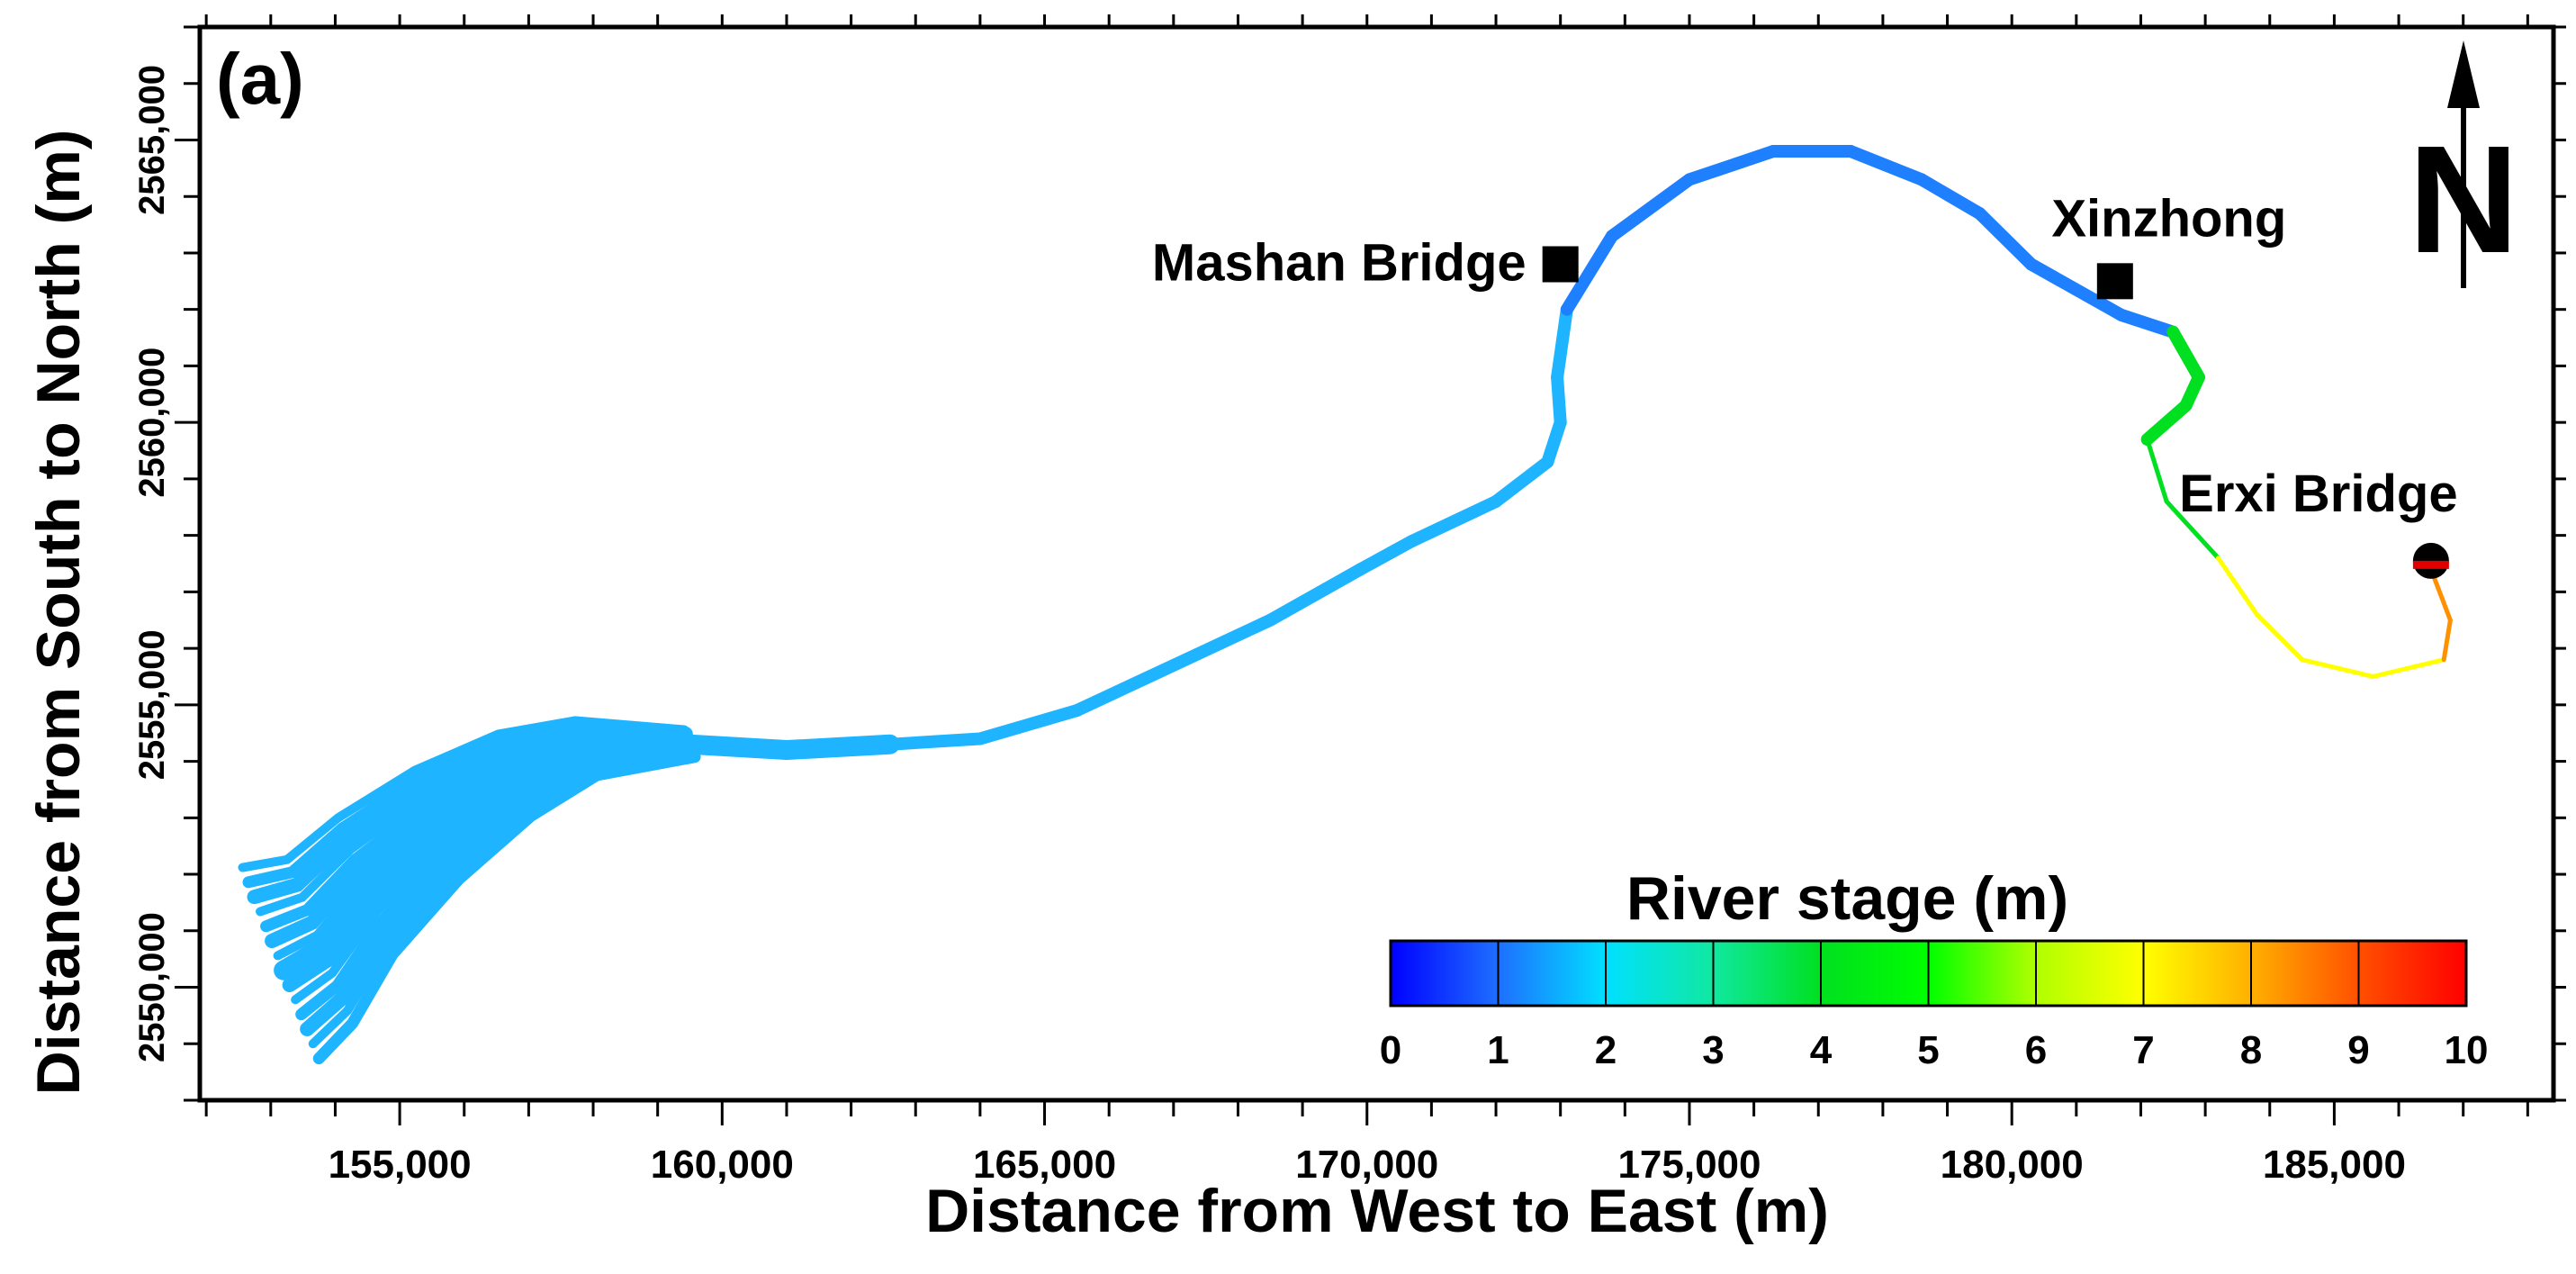 The image size is (2576, 1274). I want to click on colorbar: 0 1 2 3 4 5 6 7 8 9 10 River stage (m), so click(1934, 968).